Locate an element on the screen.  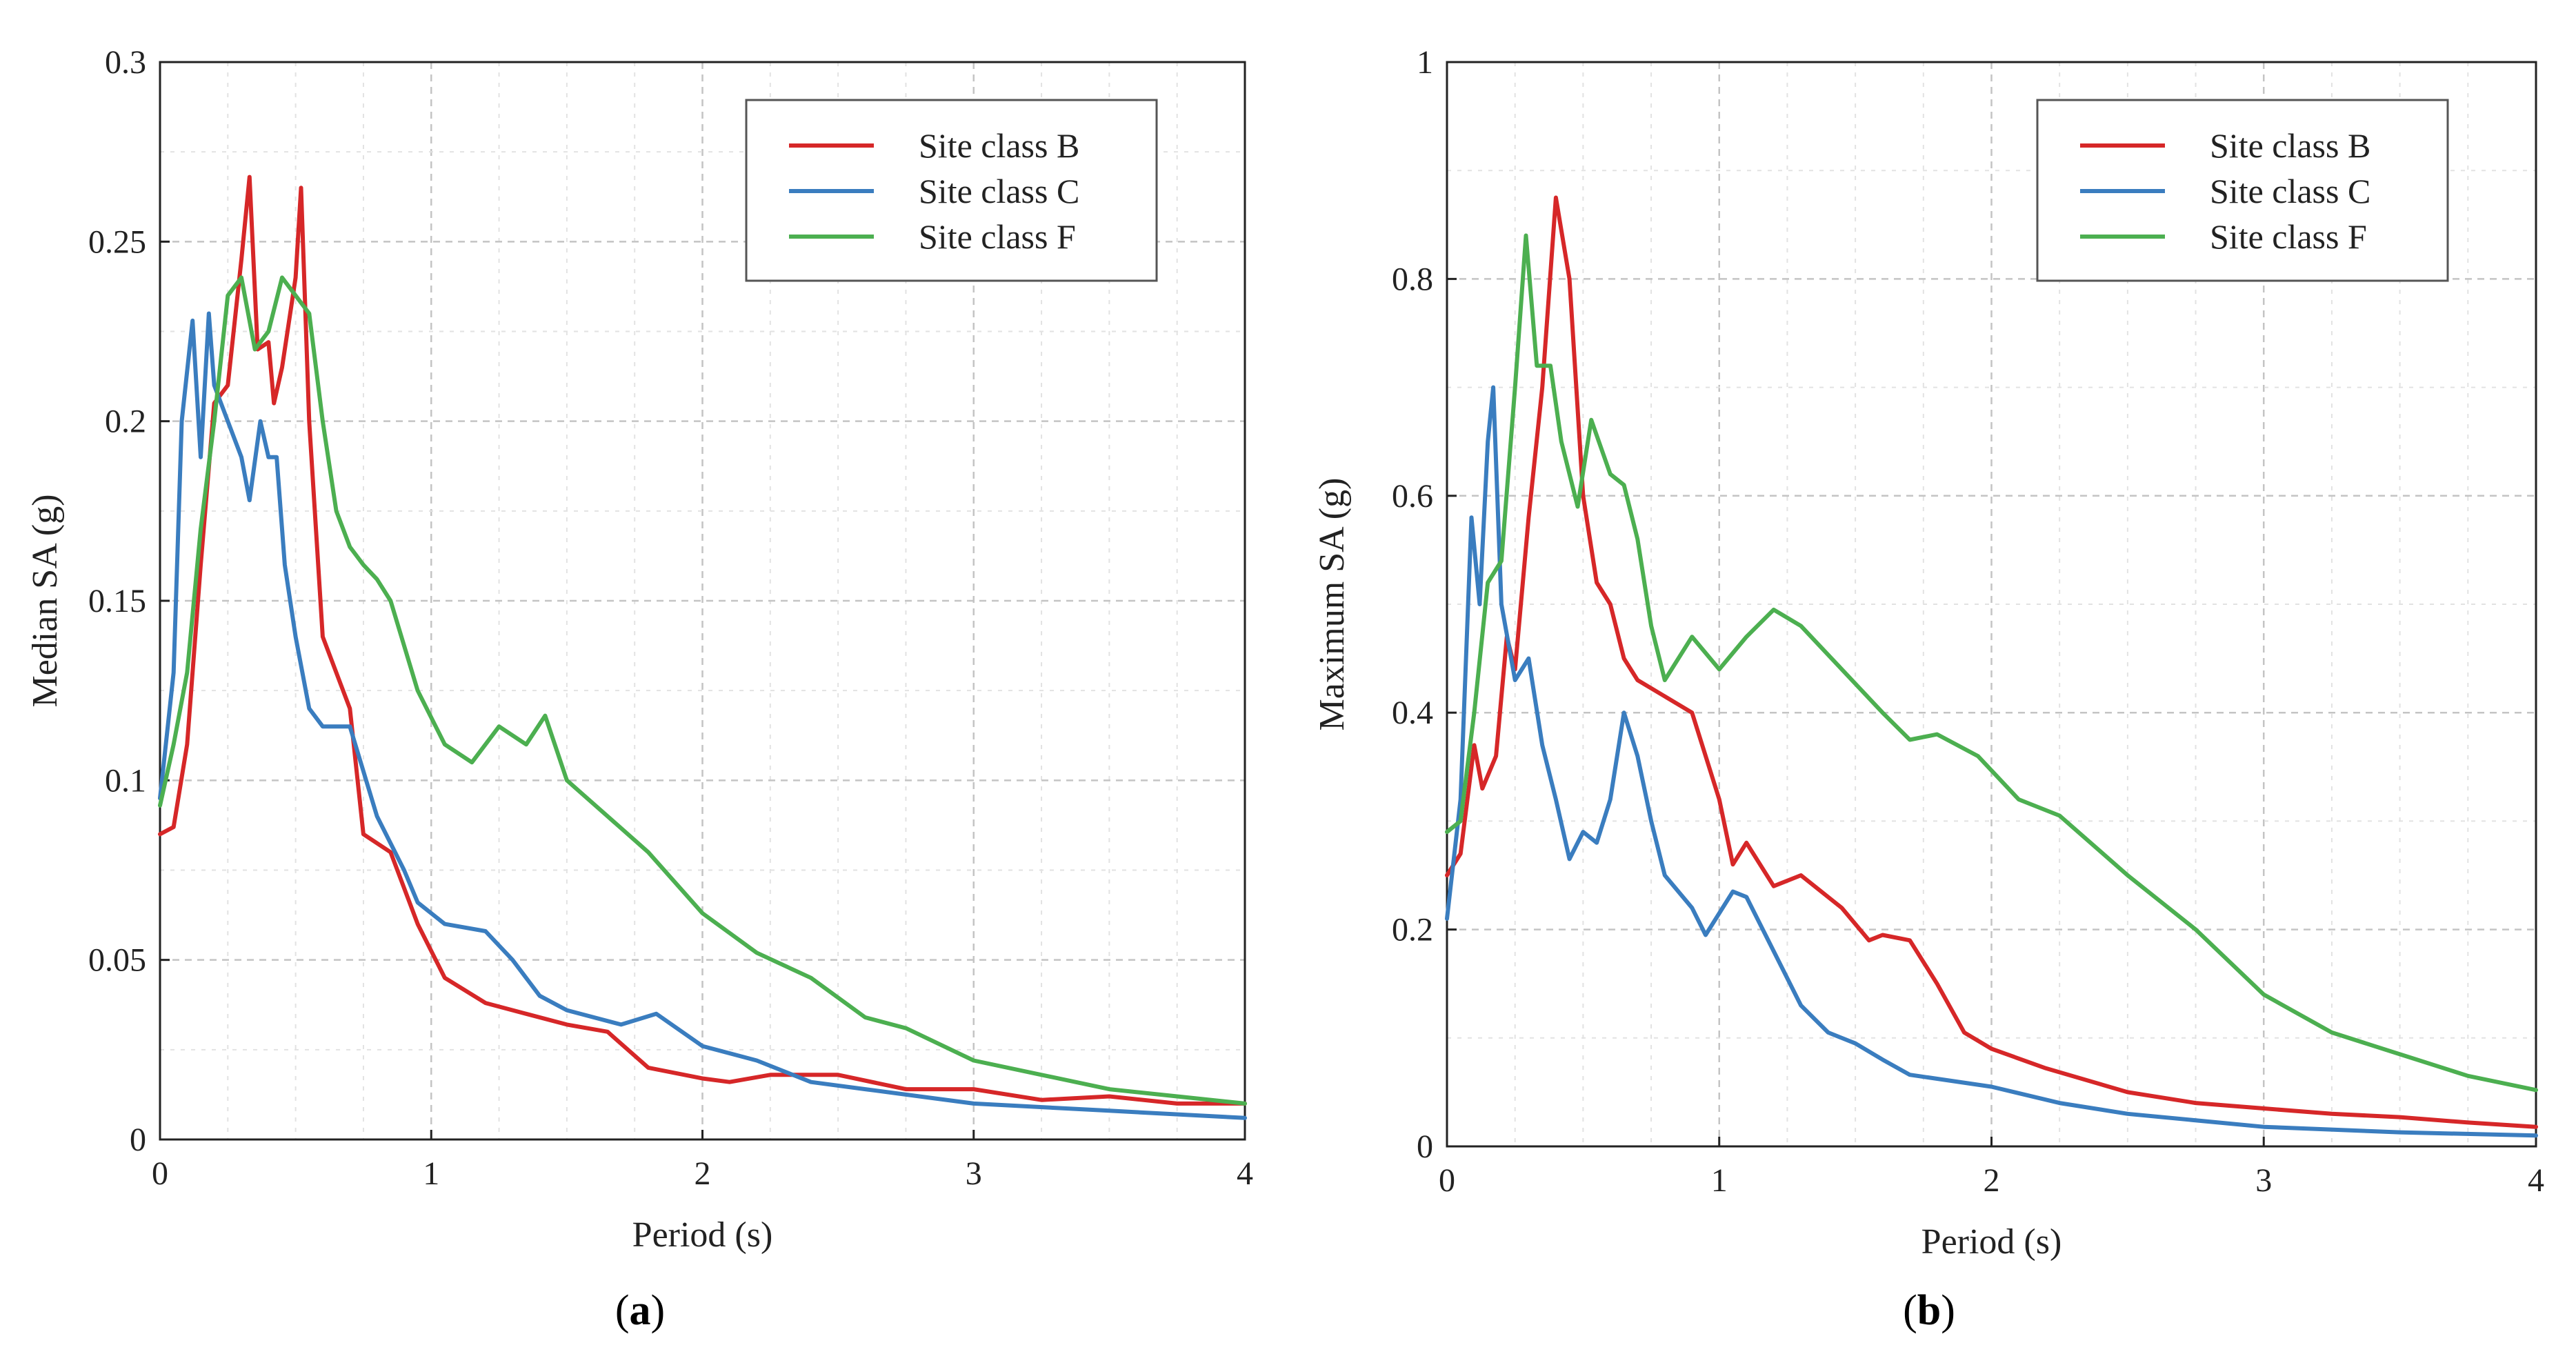
y-tick-label: 0.05 is located at coordinates (117, 960).